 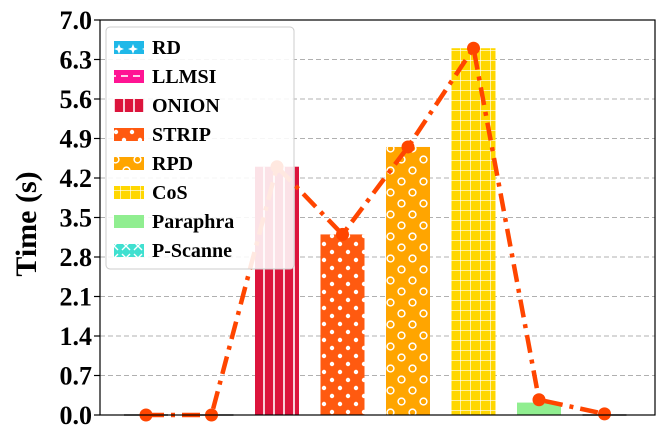 I want to click on legend-item: ONION, so click(x=167, y=106).